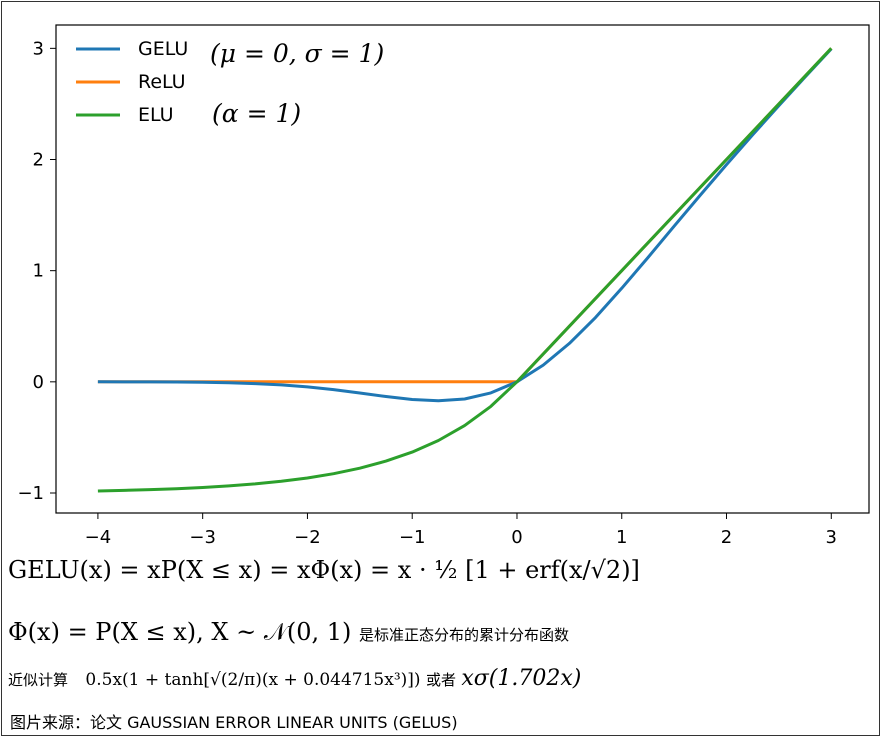 The image size is (883, 739). What do you see at coordinates (98, 537) in the screenshot?
I see `x-tick-label: −4` at bounding box center [98, 537].